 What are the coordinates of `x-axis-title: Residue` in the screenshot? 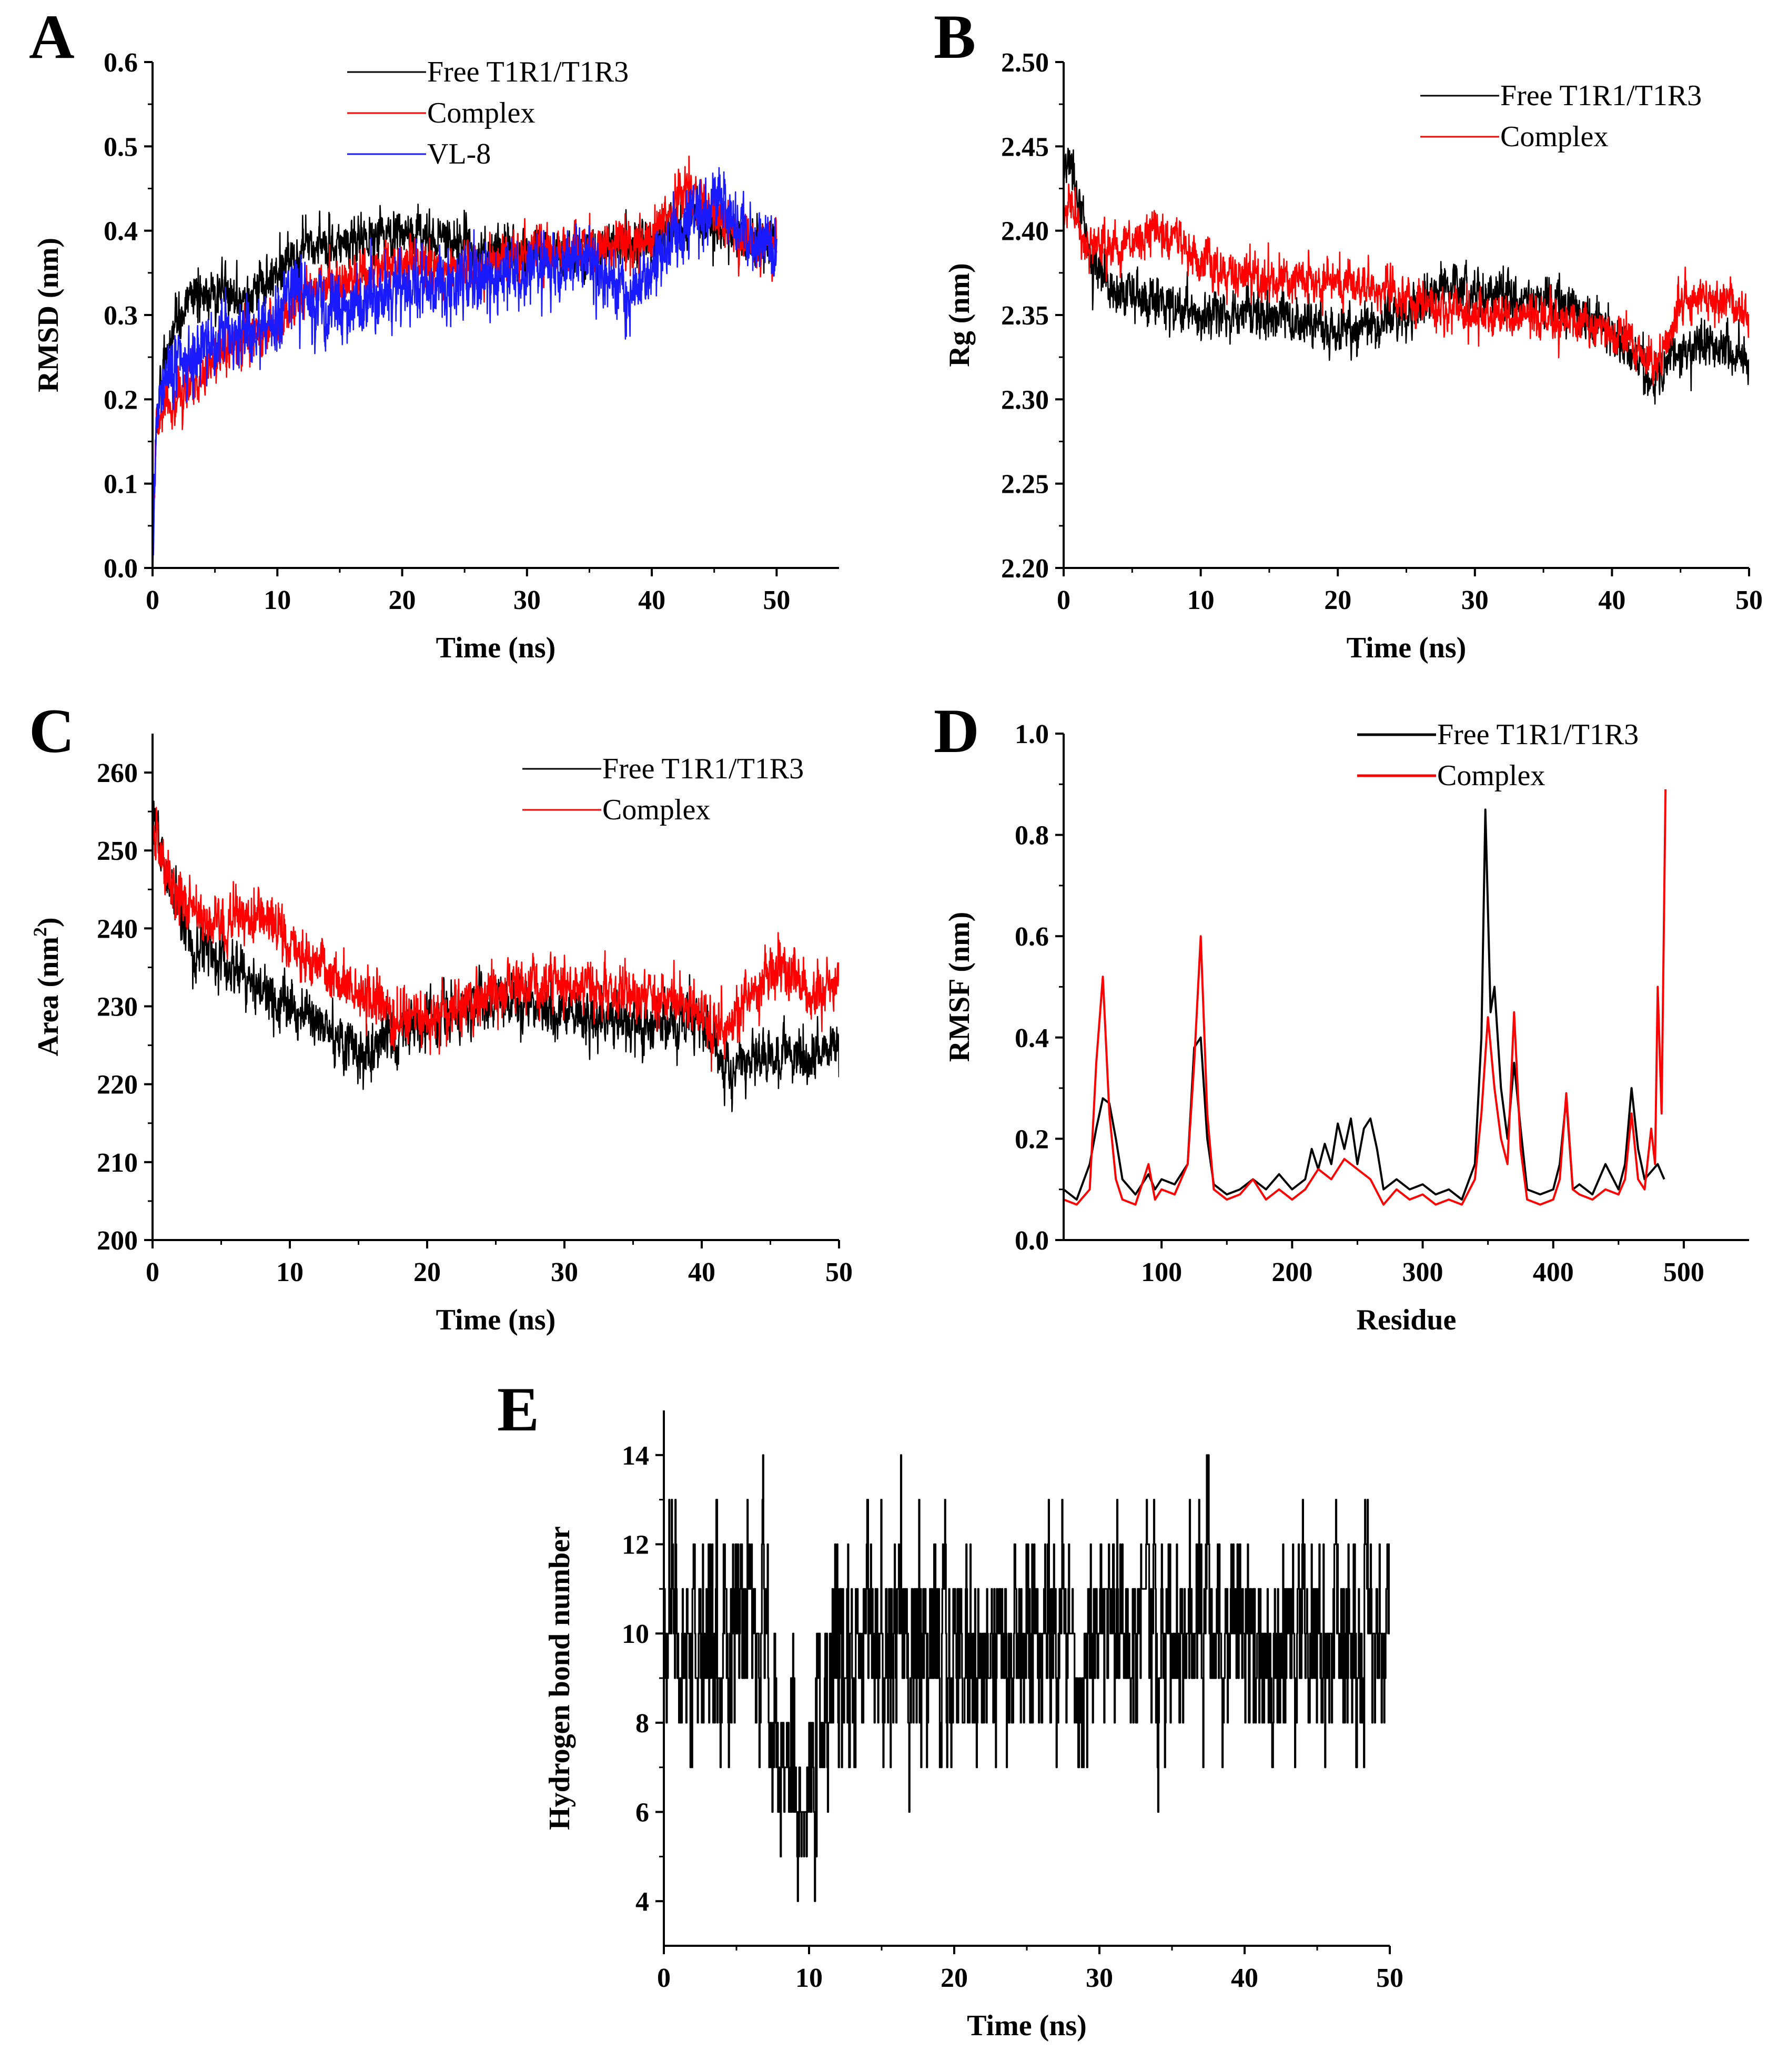 It's located at (1407, 1320).